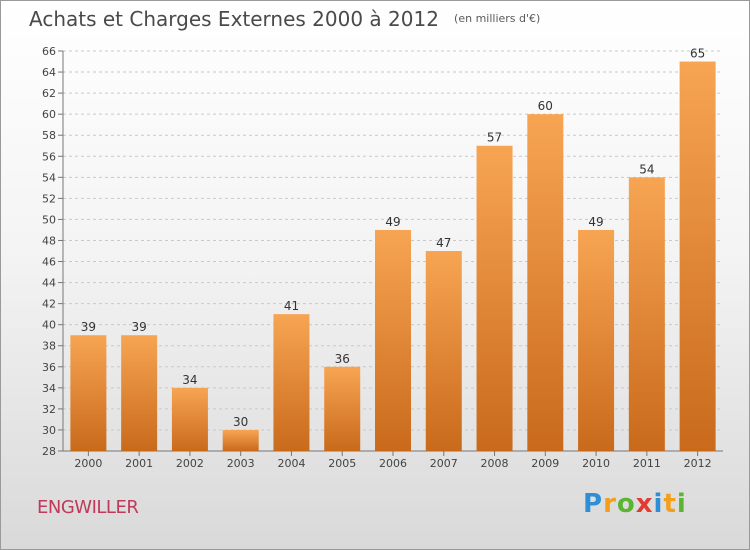 This screenshot has width=750, height=550. I want to click on proxiti-logo: Proxiti, so click(635, 504).